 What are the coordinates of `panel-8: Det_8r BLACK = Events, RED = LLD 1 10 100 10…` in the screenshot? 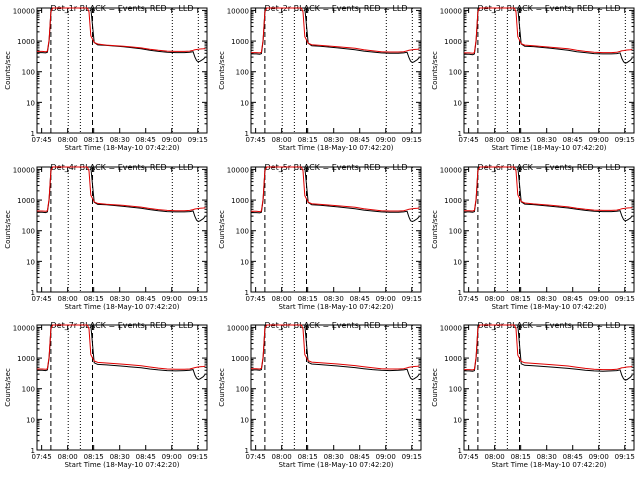 It's located at (320, 395).